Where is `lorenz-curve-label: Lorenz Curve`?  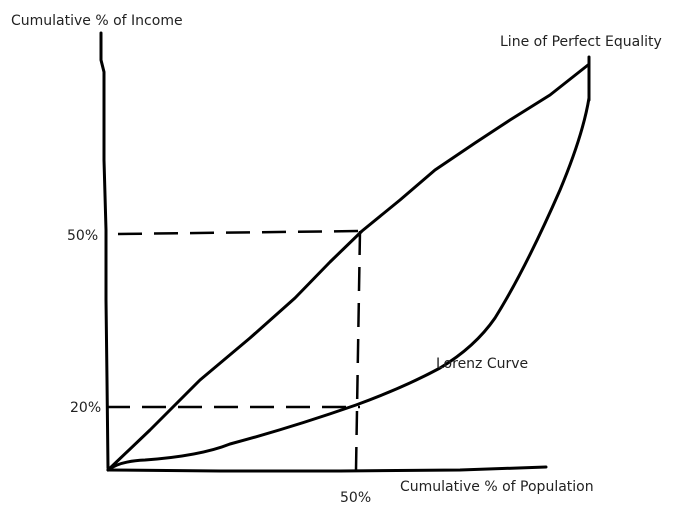
lorenz-curve-label: Lorenz Curve is located at coordinates (482, 364).